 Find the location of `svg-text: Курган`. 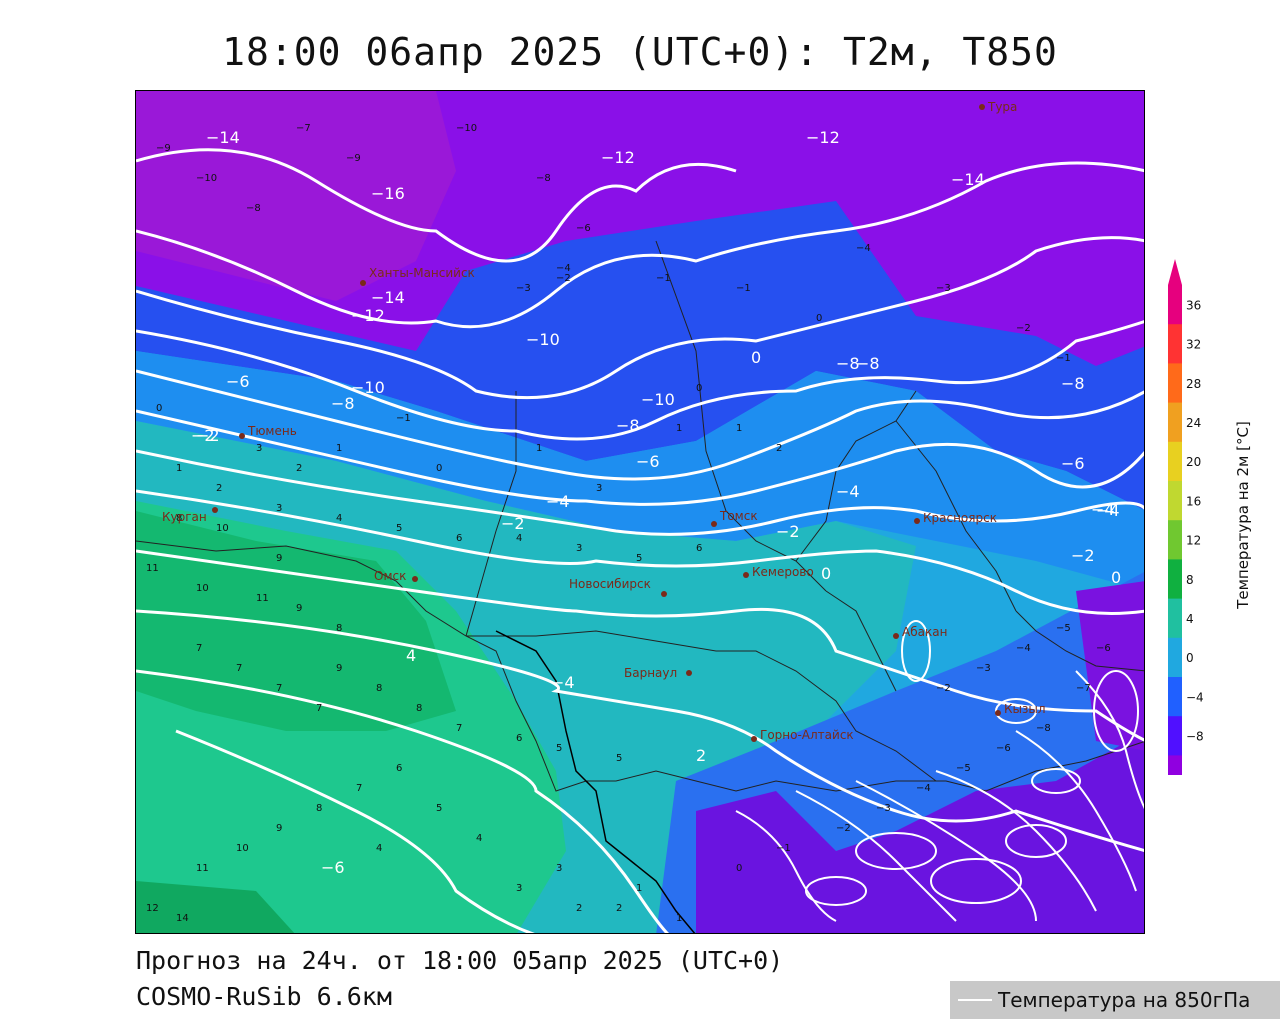

svg-text: Курган is located at coordinates (184, 517).